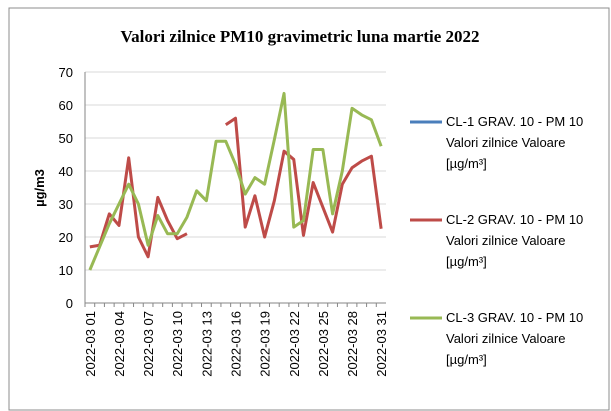 This screenshot has width=611, height=411. What do you see at coordinates (381, 344) in the screenshot?
I see `x-tick-label: 2022-03 31` at bounding box center [381, 344].